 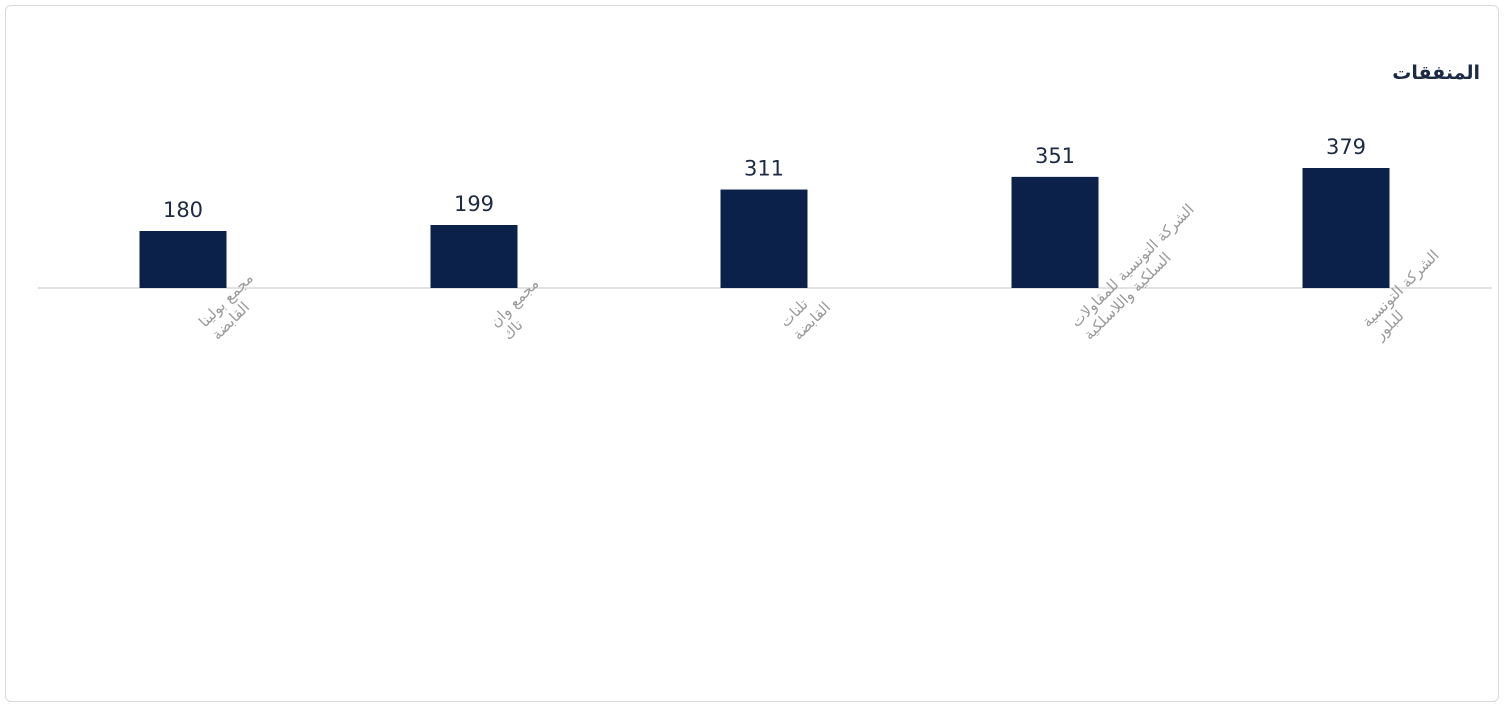 I want to click on chart-title: المنفقات, so click(x=1436, y=73).